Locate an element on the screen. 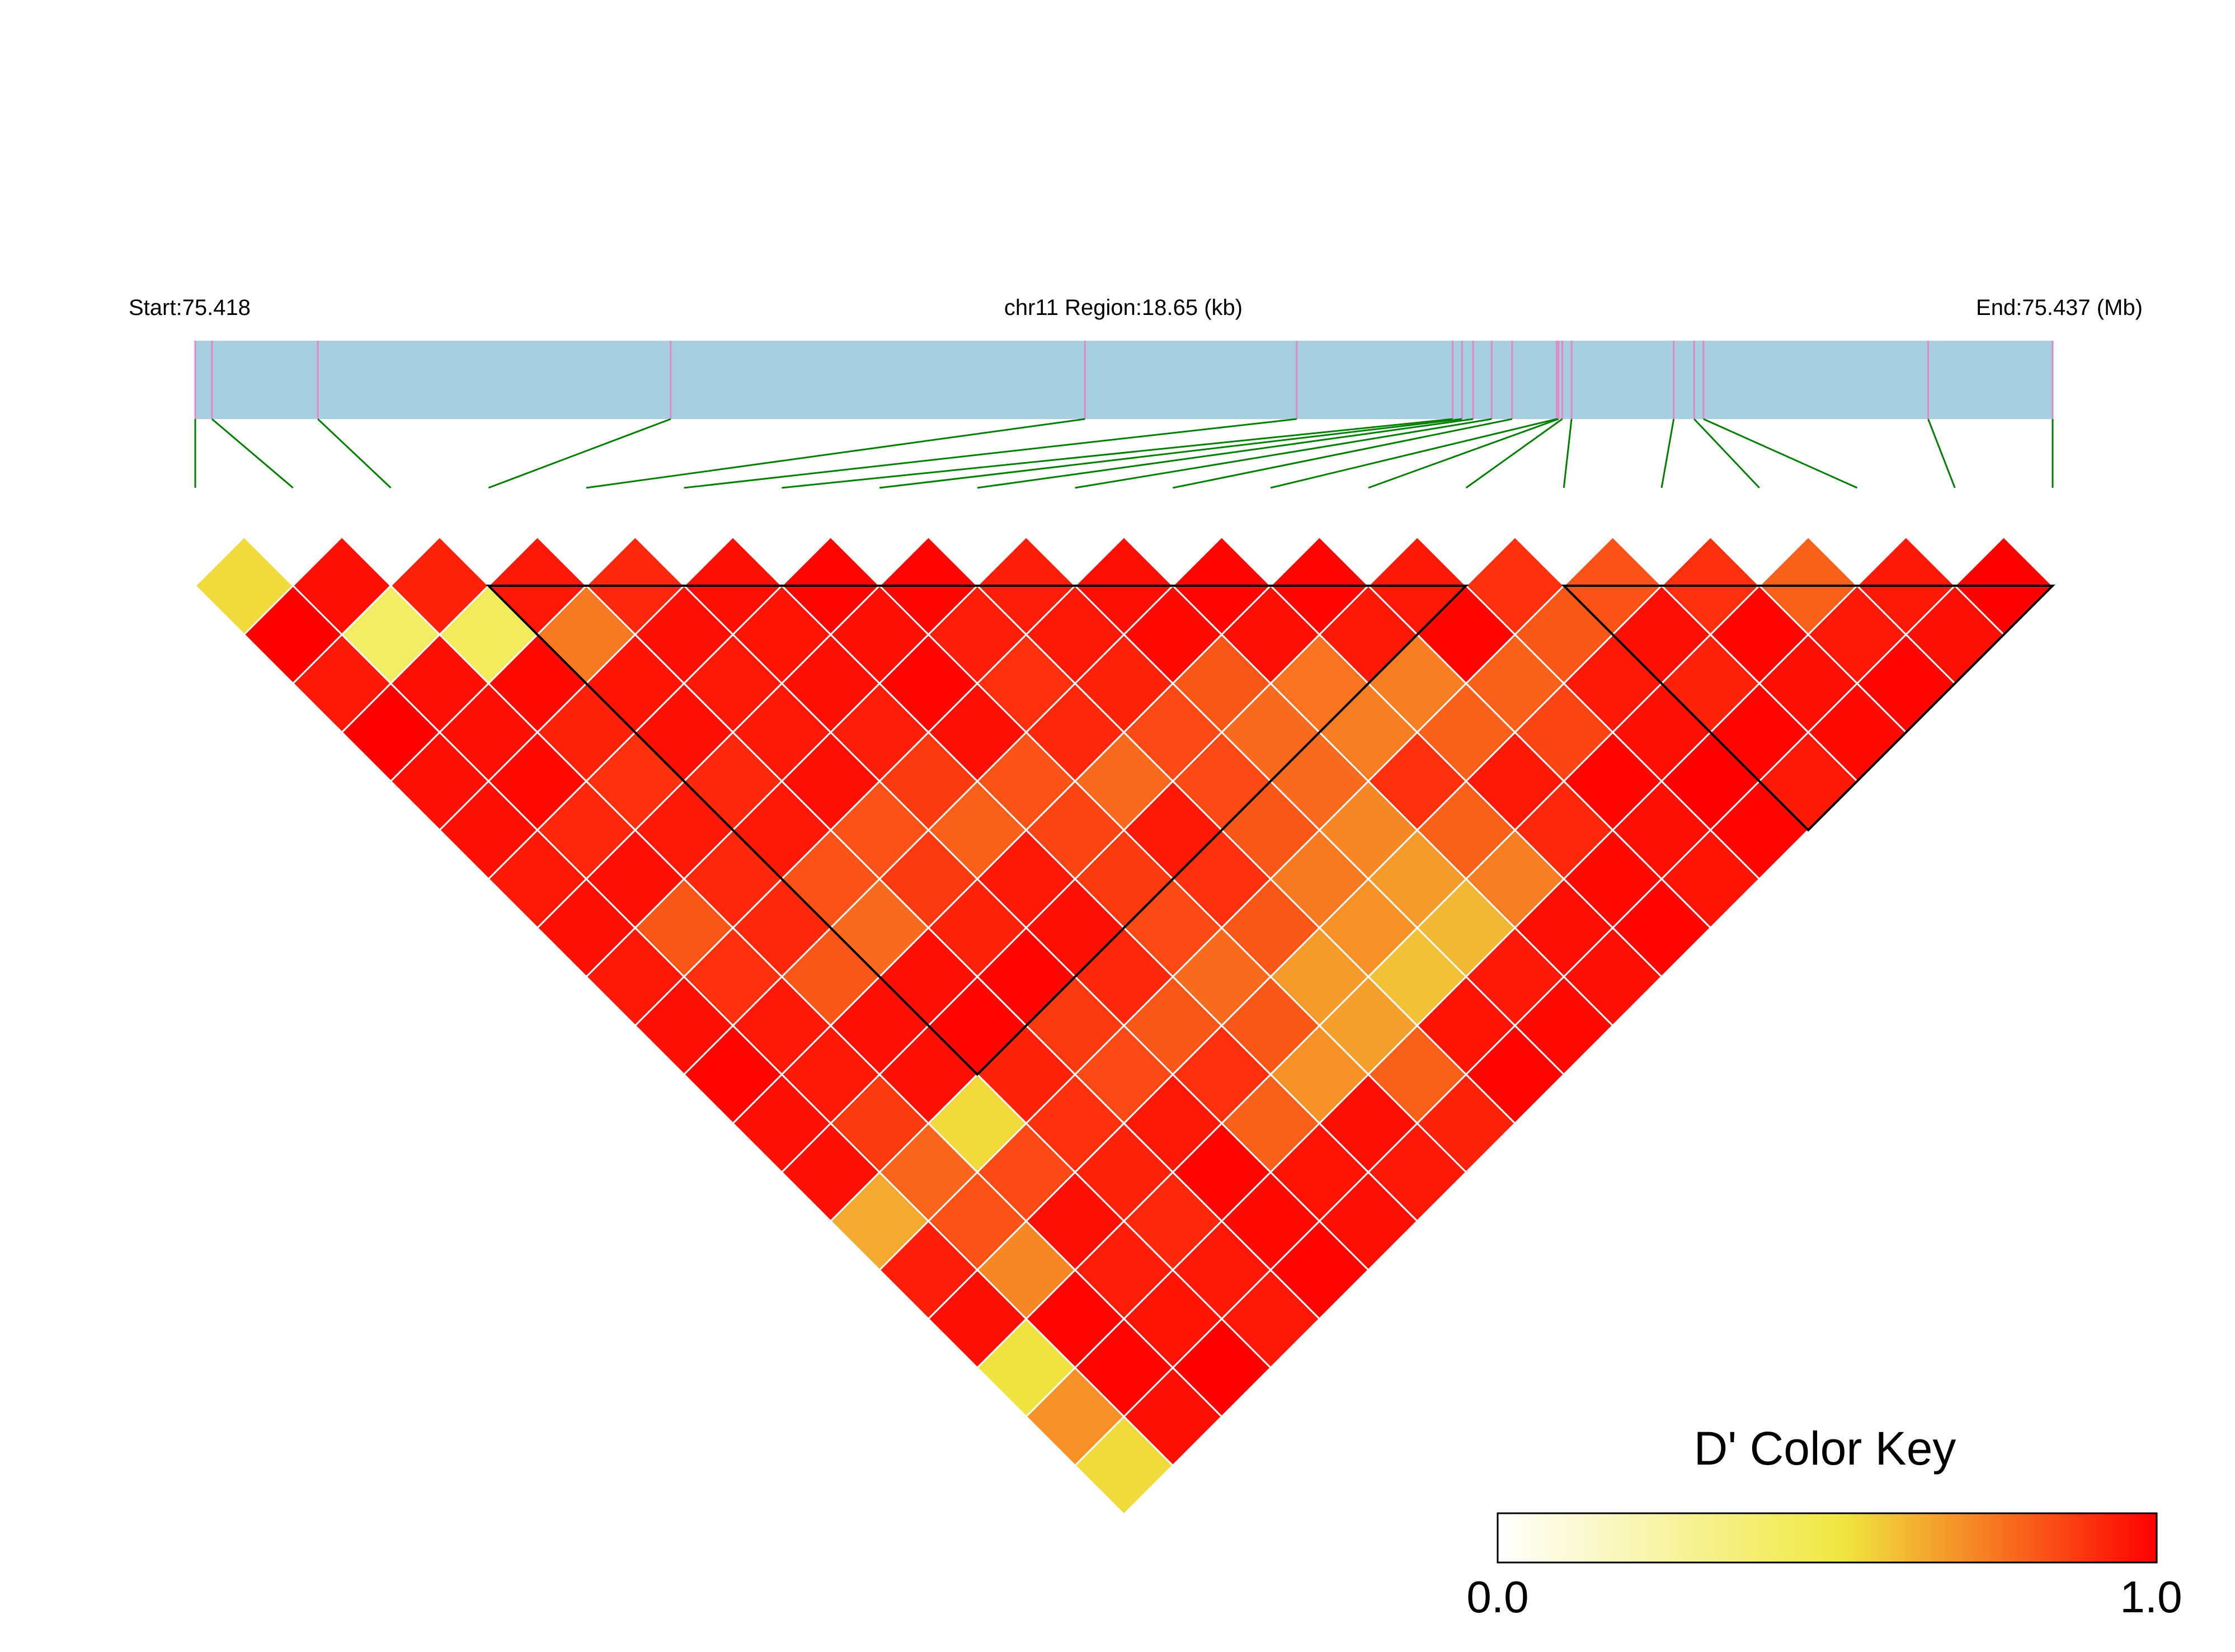 The width and height of the screenshot is (2235, 1652). color-key-bar is located at coordinates (1827, 1538).